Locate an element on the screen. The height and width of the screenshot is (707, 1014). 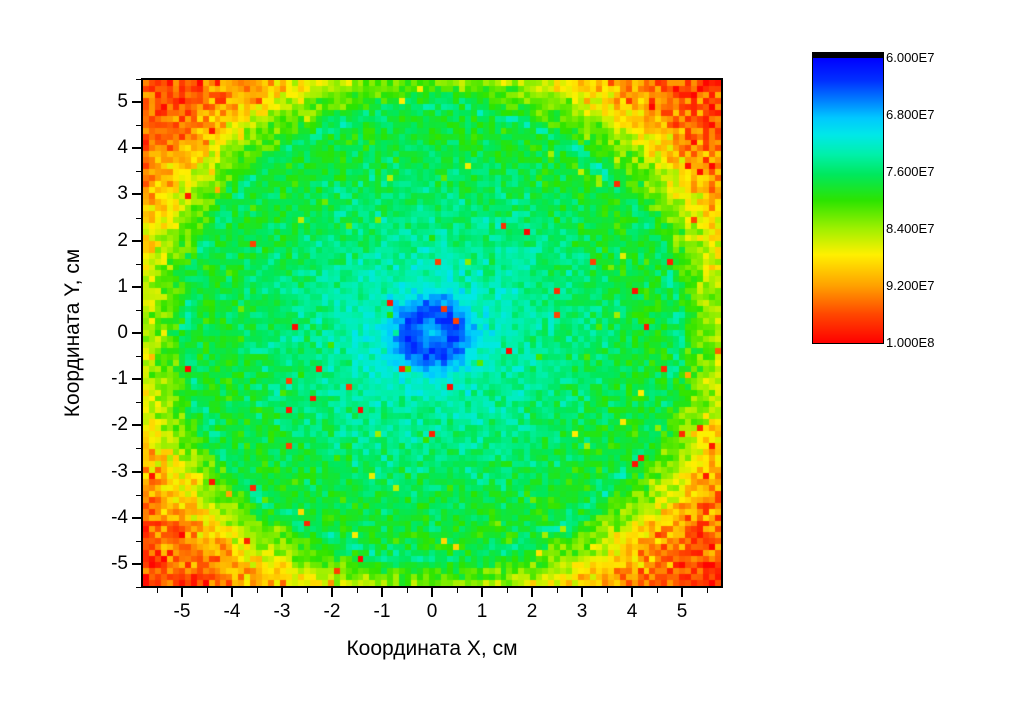
y-tick-label: 5 is located at coordinates (122, 102).